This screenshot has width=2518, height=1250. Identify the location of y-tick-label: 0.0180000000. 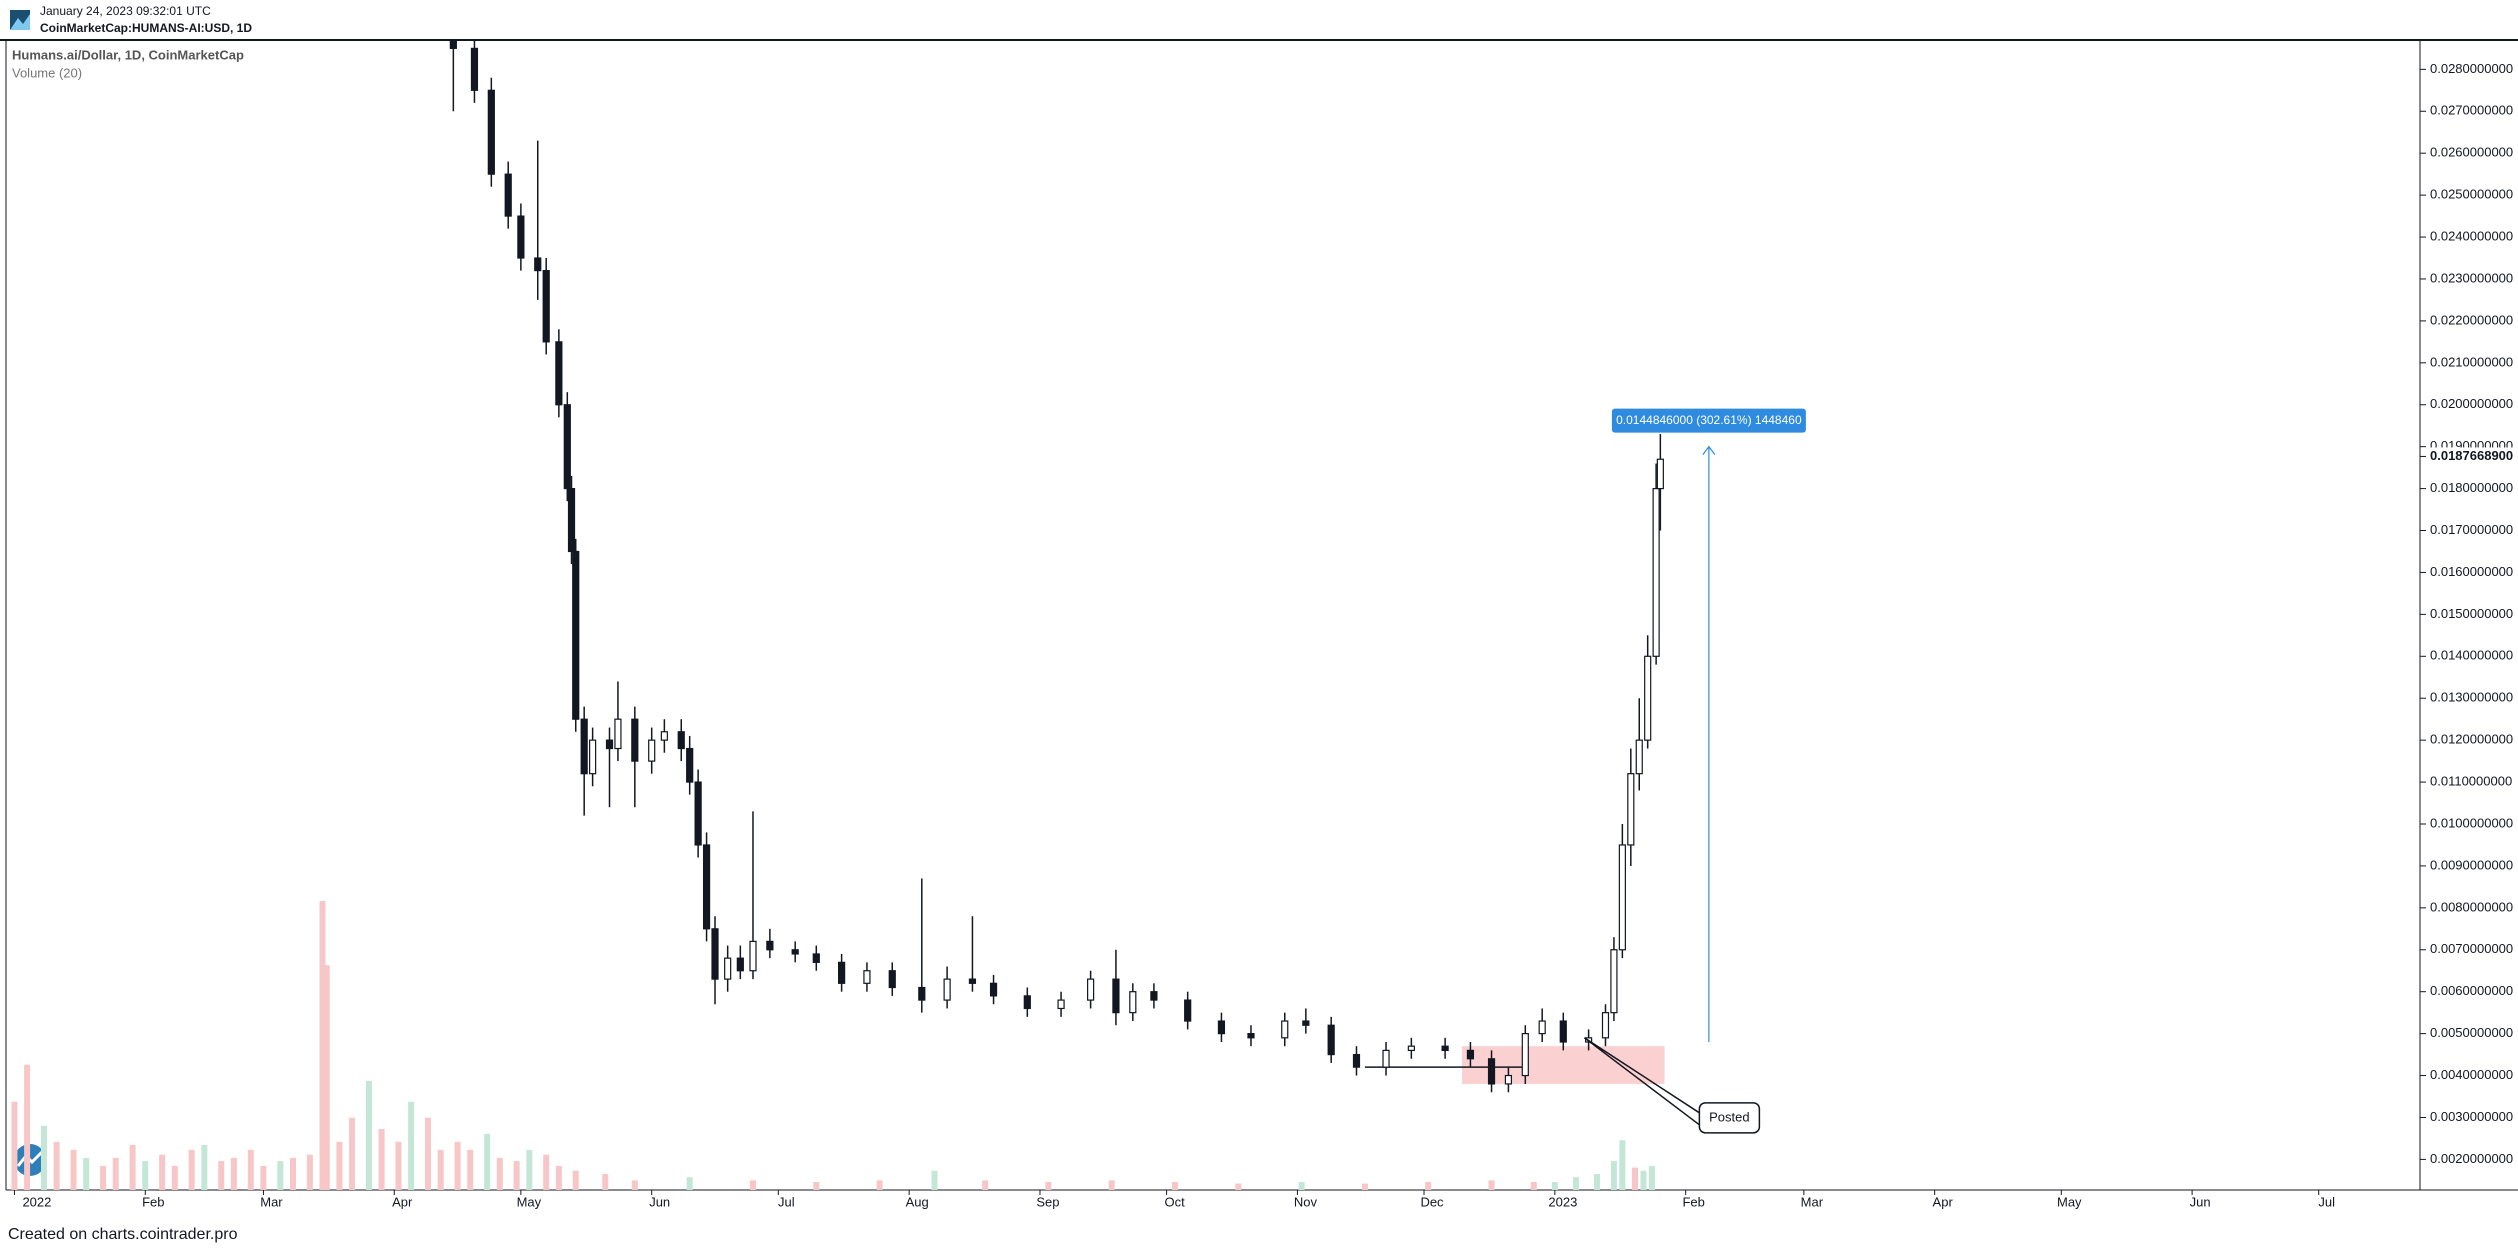
(2471, 487).